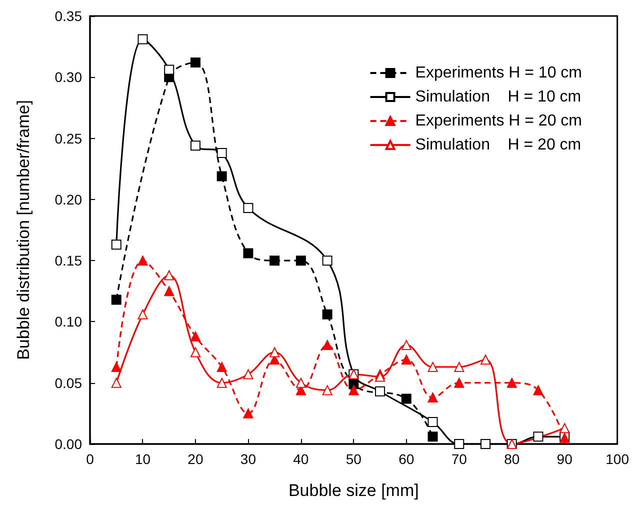  I want to click on y-tick-label: 0.30, so click(68, 77).